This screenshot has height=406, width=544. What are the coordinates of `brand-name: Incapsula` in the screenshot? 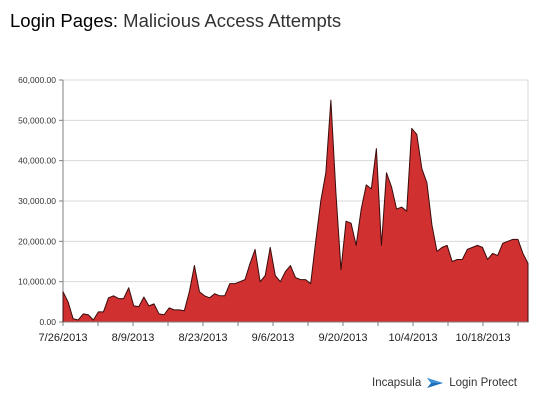 It's located at (397, 383).